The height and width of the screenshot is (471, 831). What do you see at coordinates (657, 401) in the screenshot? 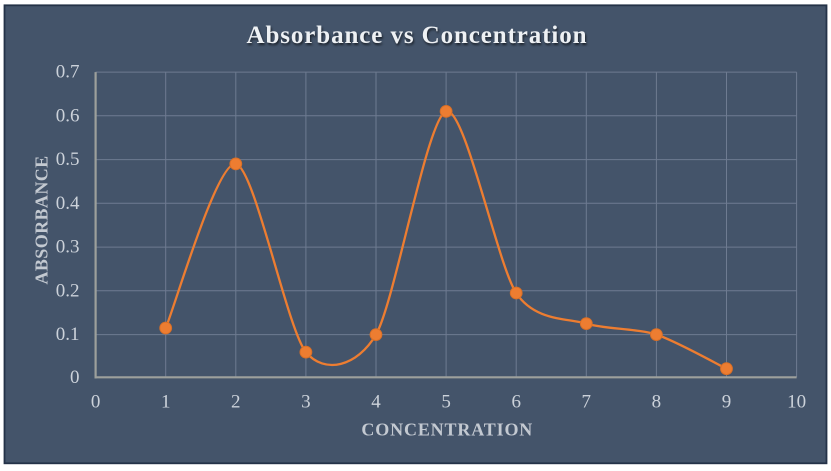
I see `svg-text: 8` at bounding box center [657, 401].